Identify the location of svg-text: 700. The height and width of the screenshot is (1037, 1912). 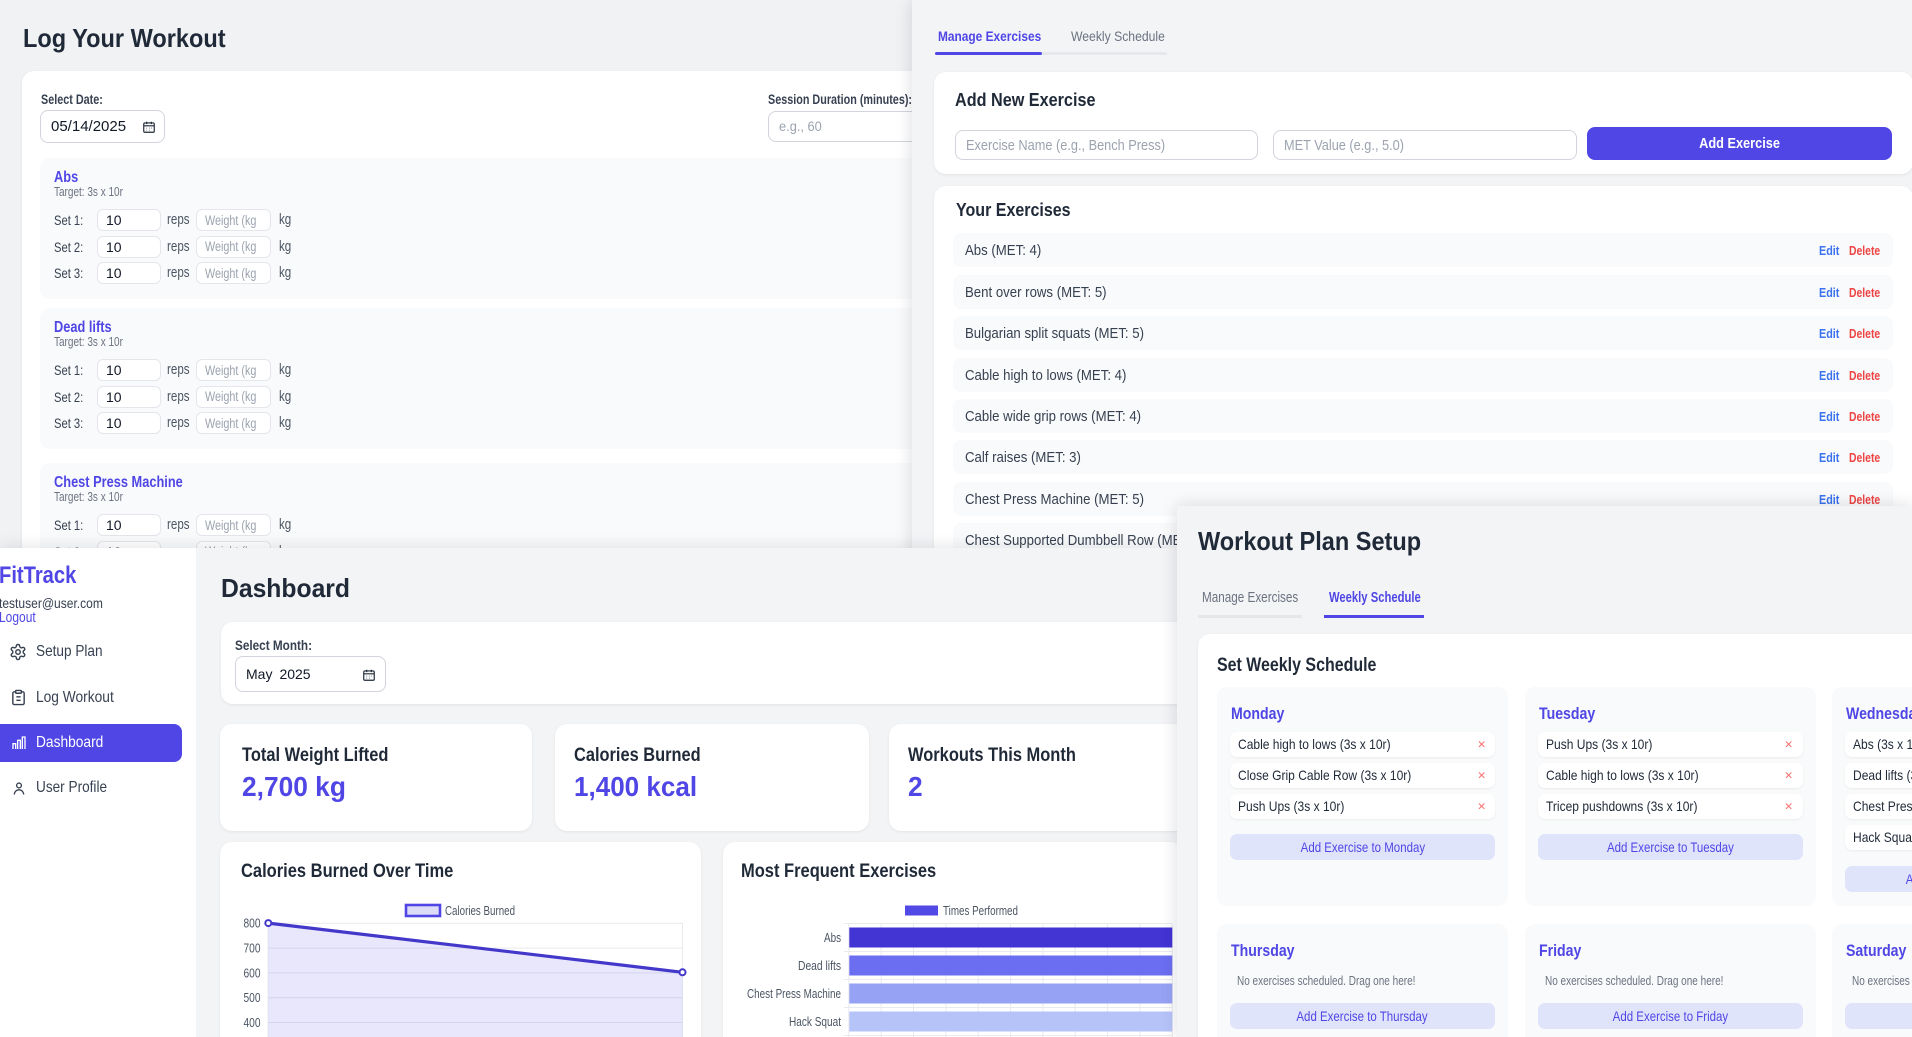
(252, 949).